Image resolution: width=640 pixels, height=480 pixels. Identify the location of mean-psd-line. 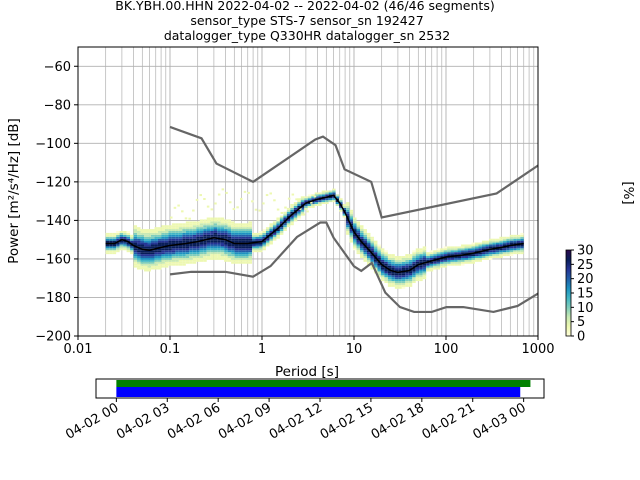
(314, 234).